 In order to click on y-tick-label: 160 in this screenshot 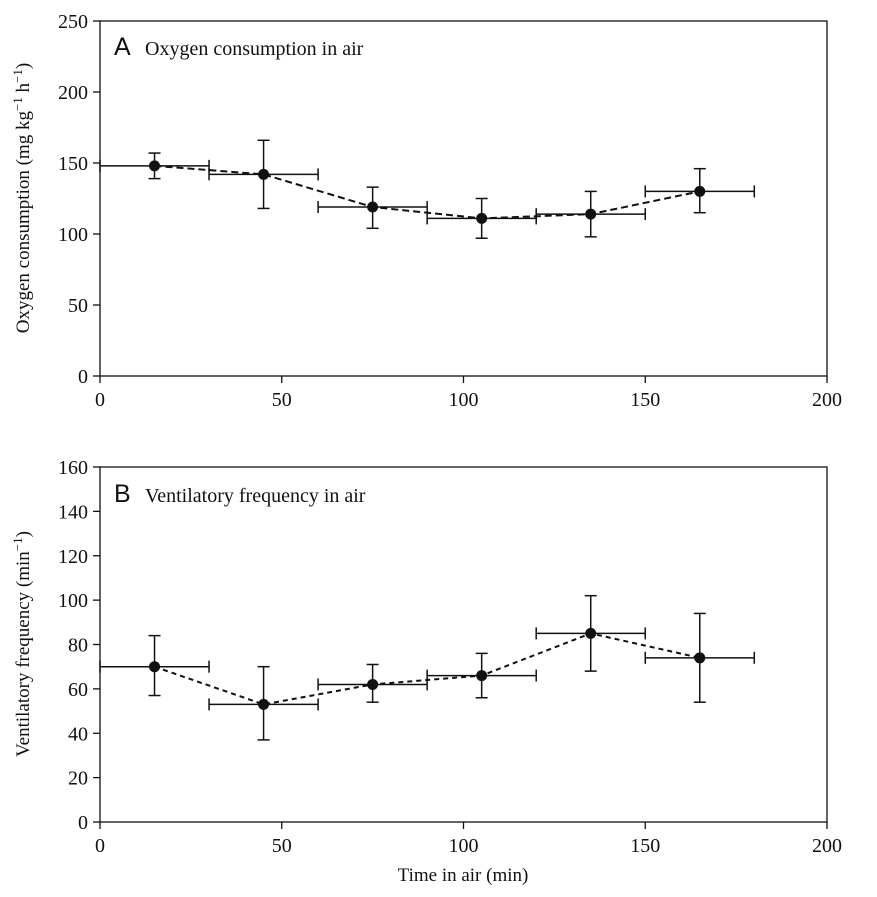, I will do `click(73, 468)`.